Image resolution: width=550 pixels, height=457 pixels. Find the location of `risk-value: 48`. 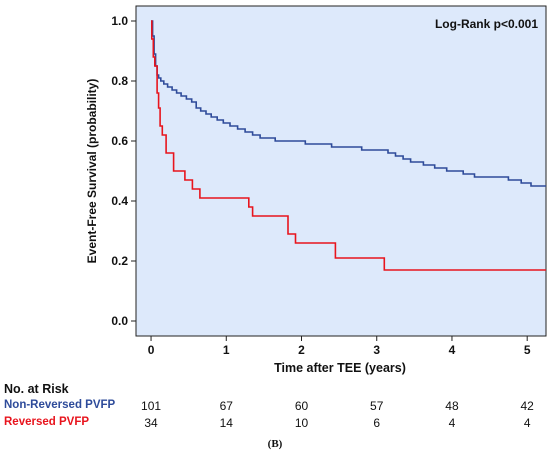

risk-value: 48 is located at coordinates (452, 406).